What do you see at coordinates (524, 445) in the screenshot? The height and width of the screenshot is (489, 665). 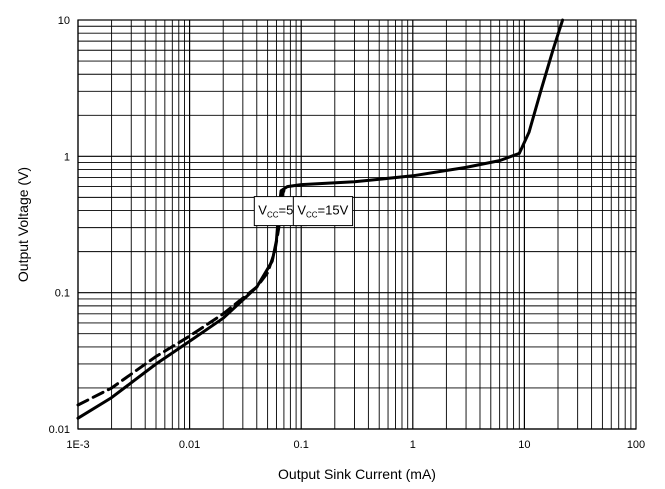 I see `x-tick-label: 10` at bounding box center [524, 445].